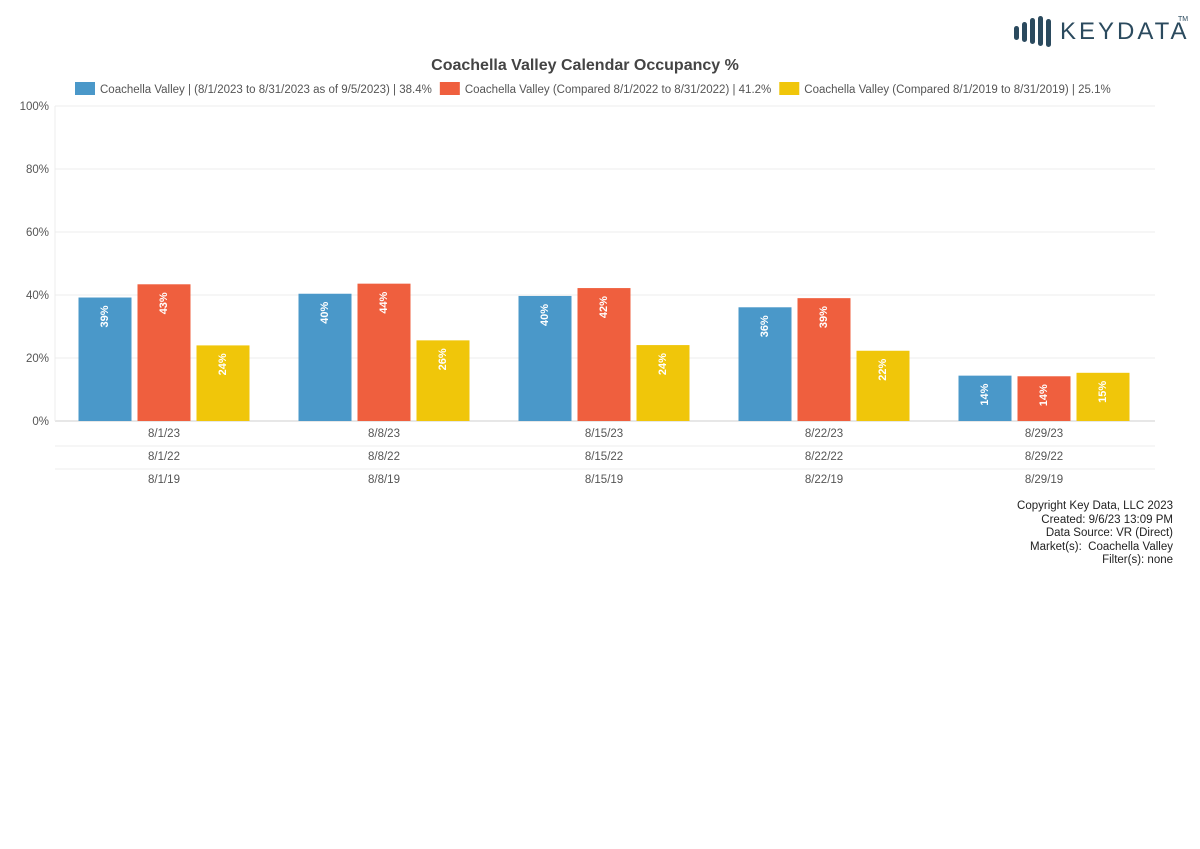 This screenshot has width=1200, height=849. What do you see at coordinates (384, 302) in the screenshot?
I see `bar-data-label: 44%` at bounding box center [384, 302].